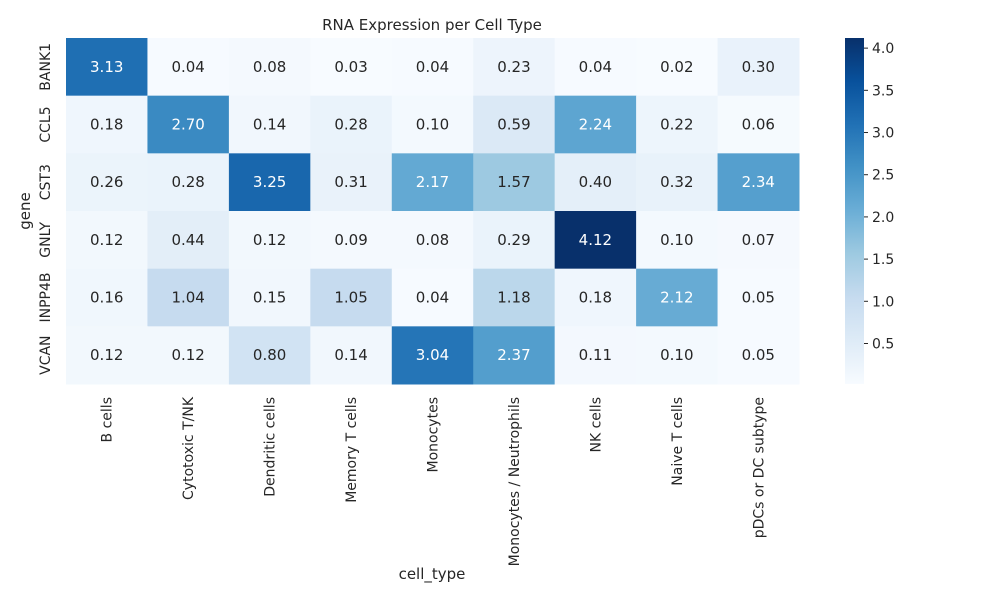  What do you see at coordinates (46, 354) in the screenshot?
I see `y-tick-label: VCAN` at bounding box center [46, 354].